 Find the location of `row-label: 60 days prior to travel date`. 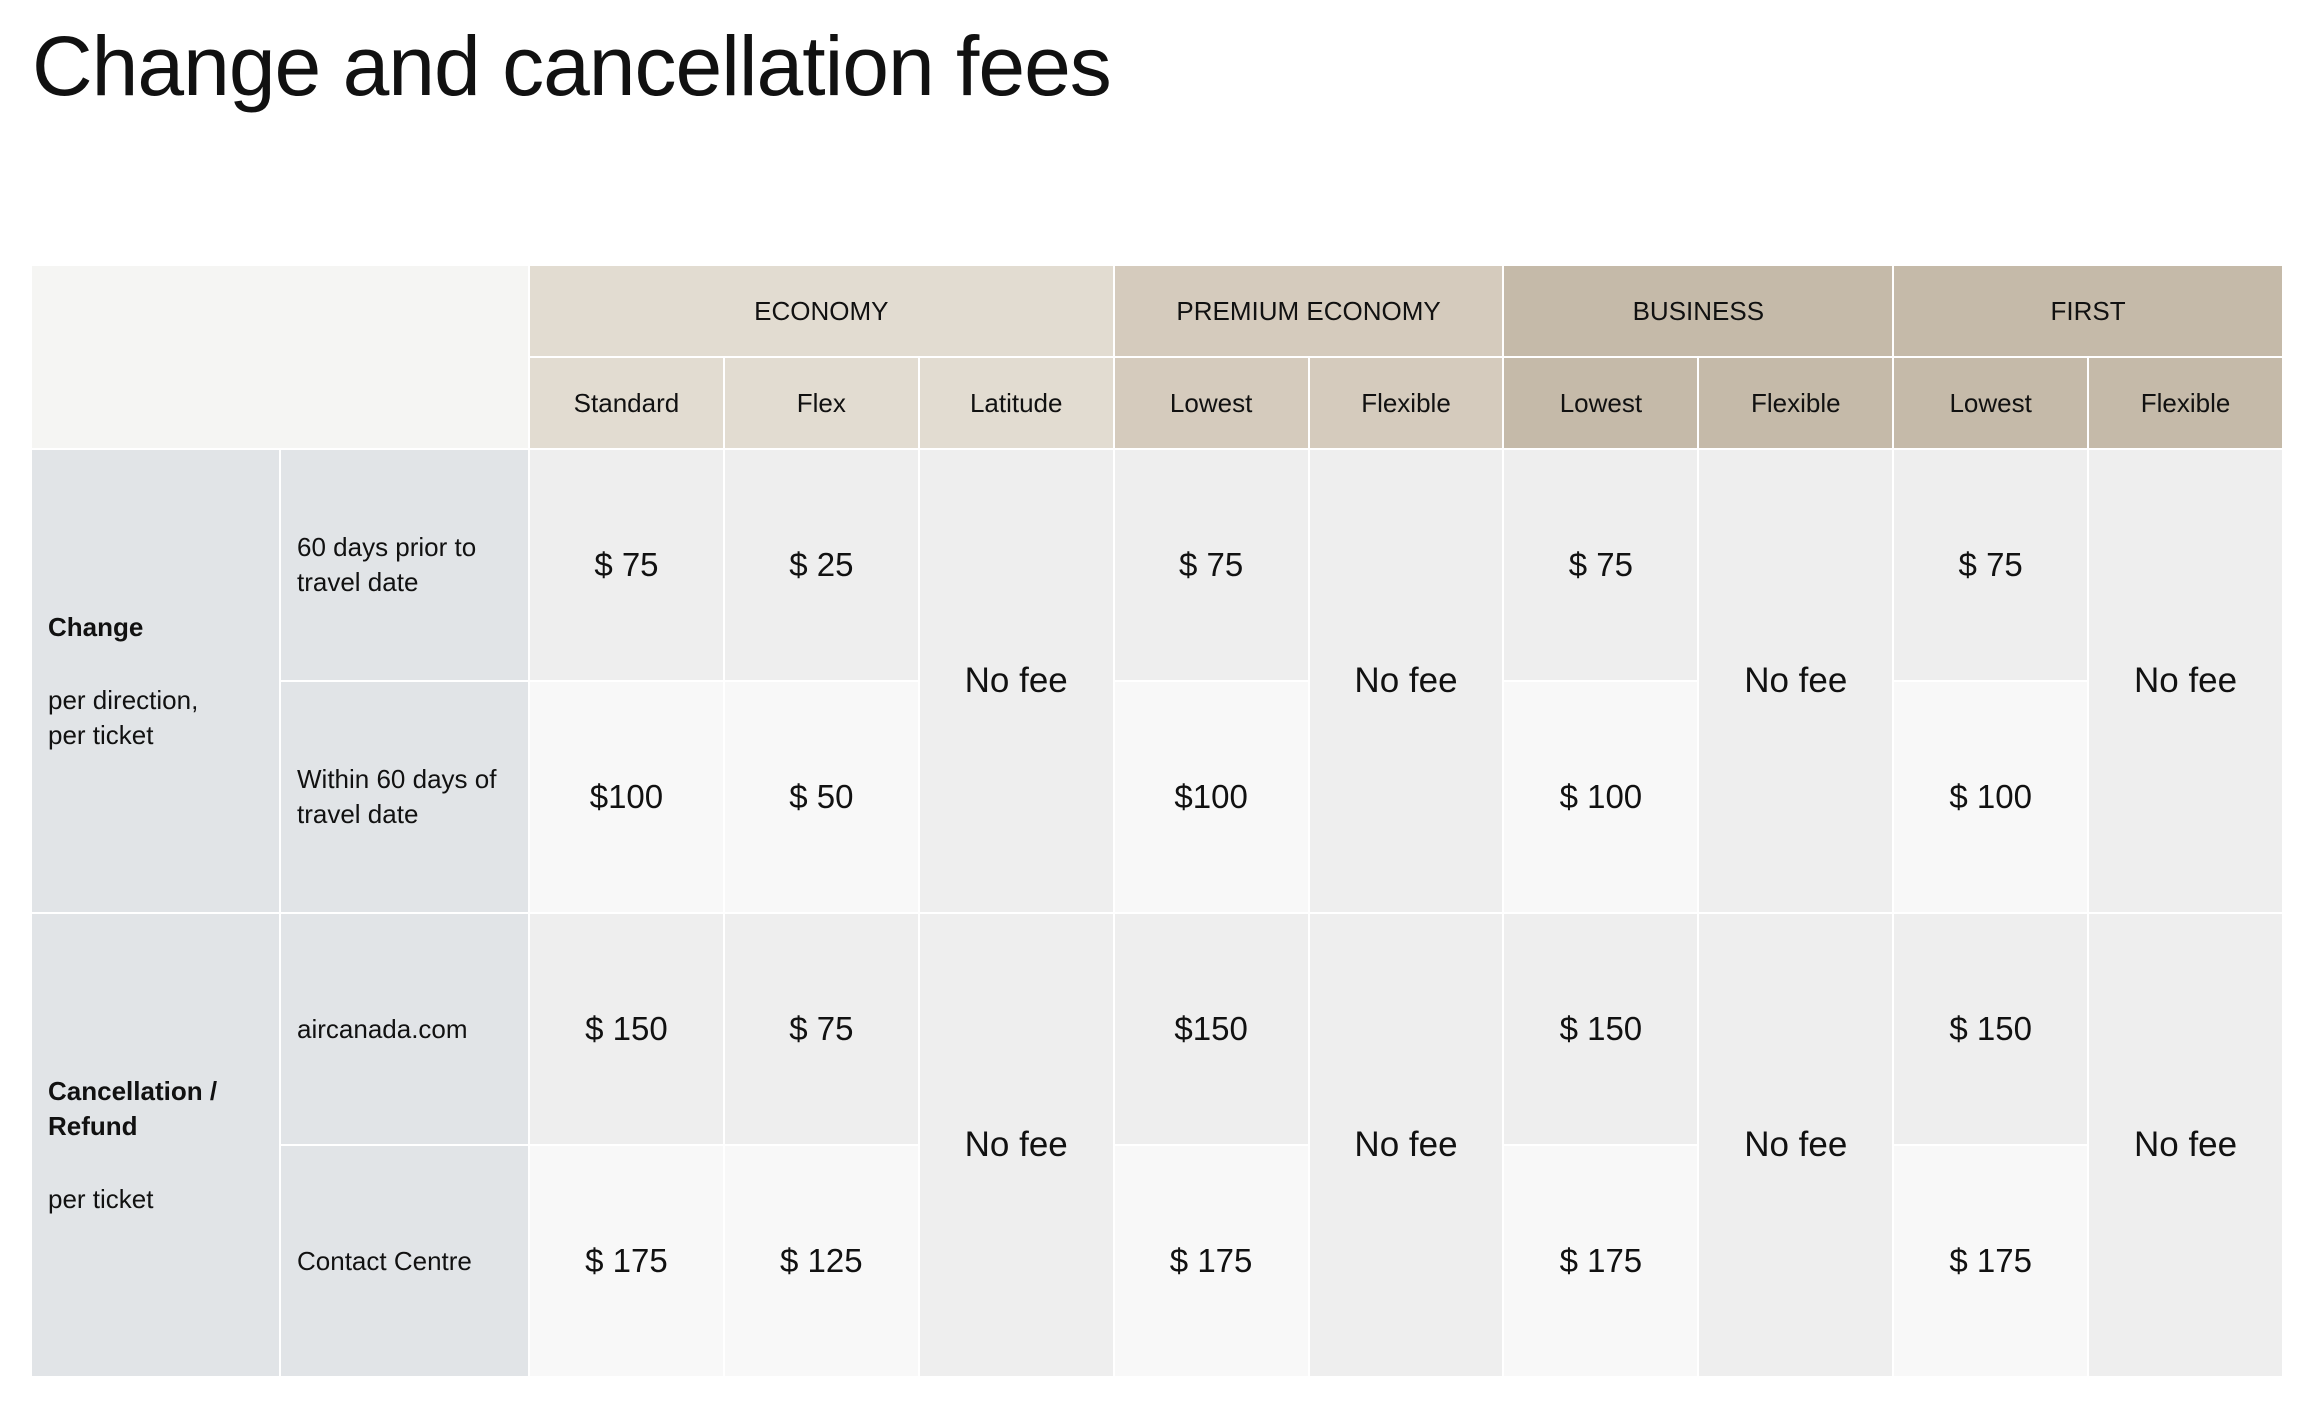

row-label: 60 days prior to travel date is located at coordinates (404, 565).